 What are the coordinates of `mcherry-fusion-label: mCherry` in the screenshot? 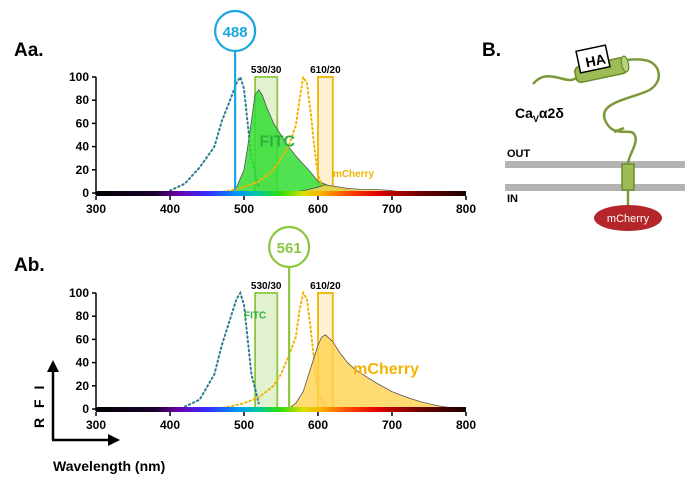 It's located at (628, 219).